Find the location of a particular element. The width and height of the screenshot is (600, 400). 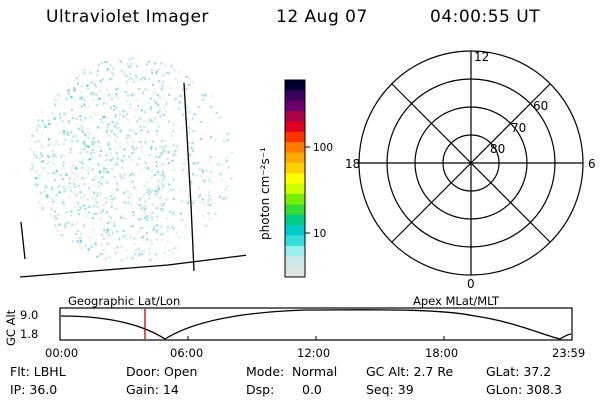

dsp-info-value: 0.0 is located at coordinates (312, 389).